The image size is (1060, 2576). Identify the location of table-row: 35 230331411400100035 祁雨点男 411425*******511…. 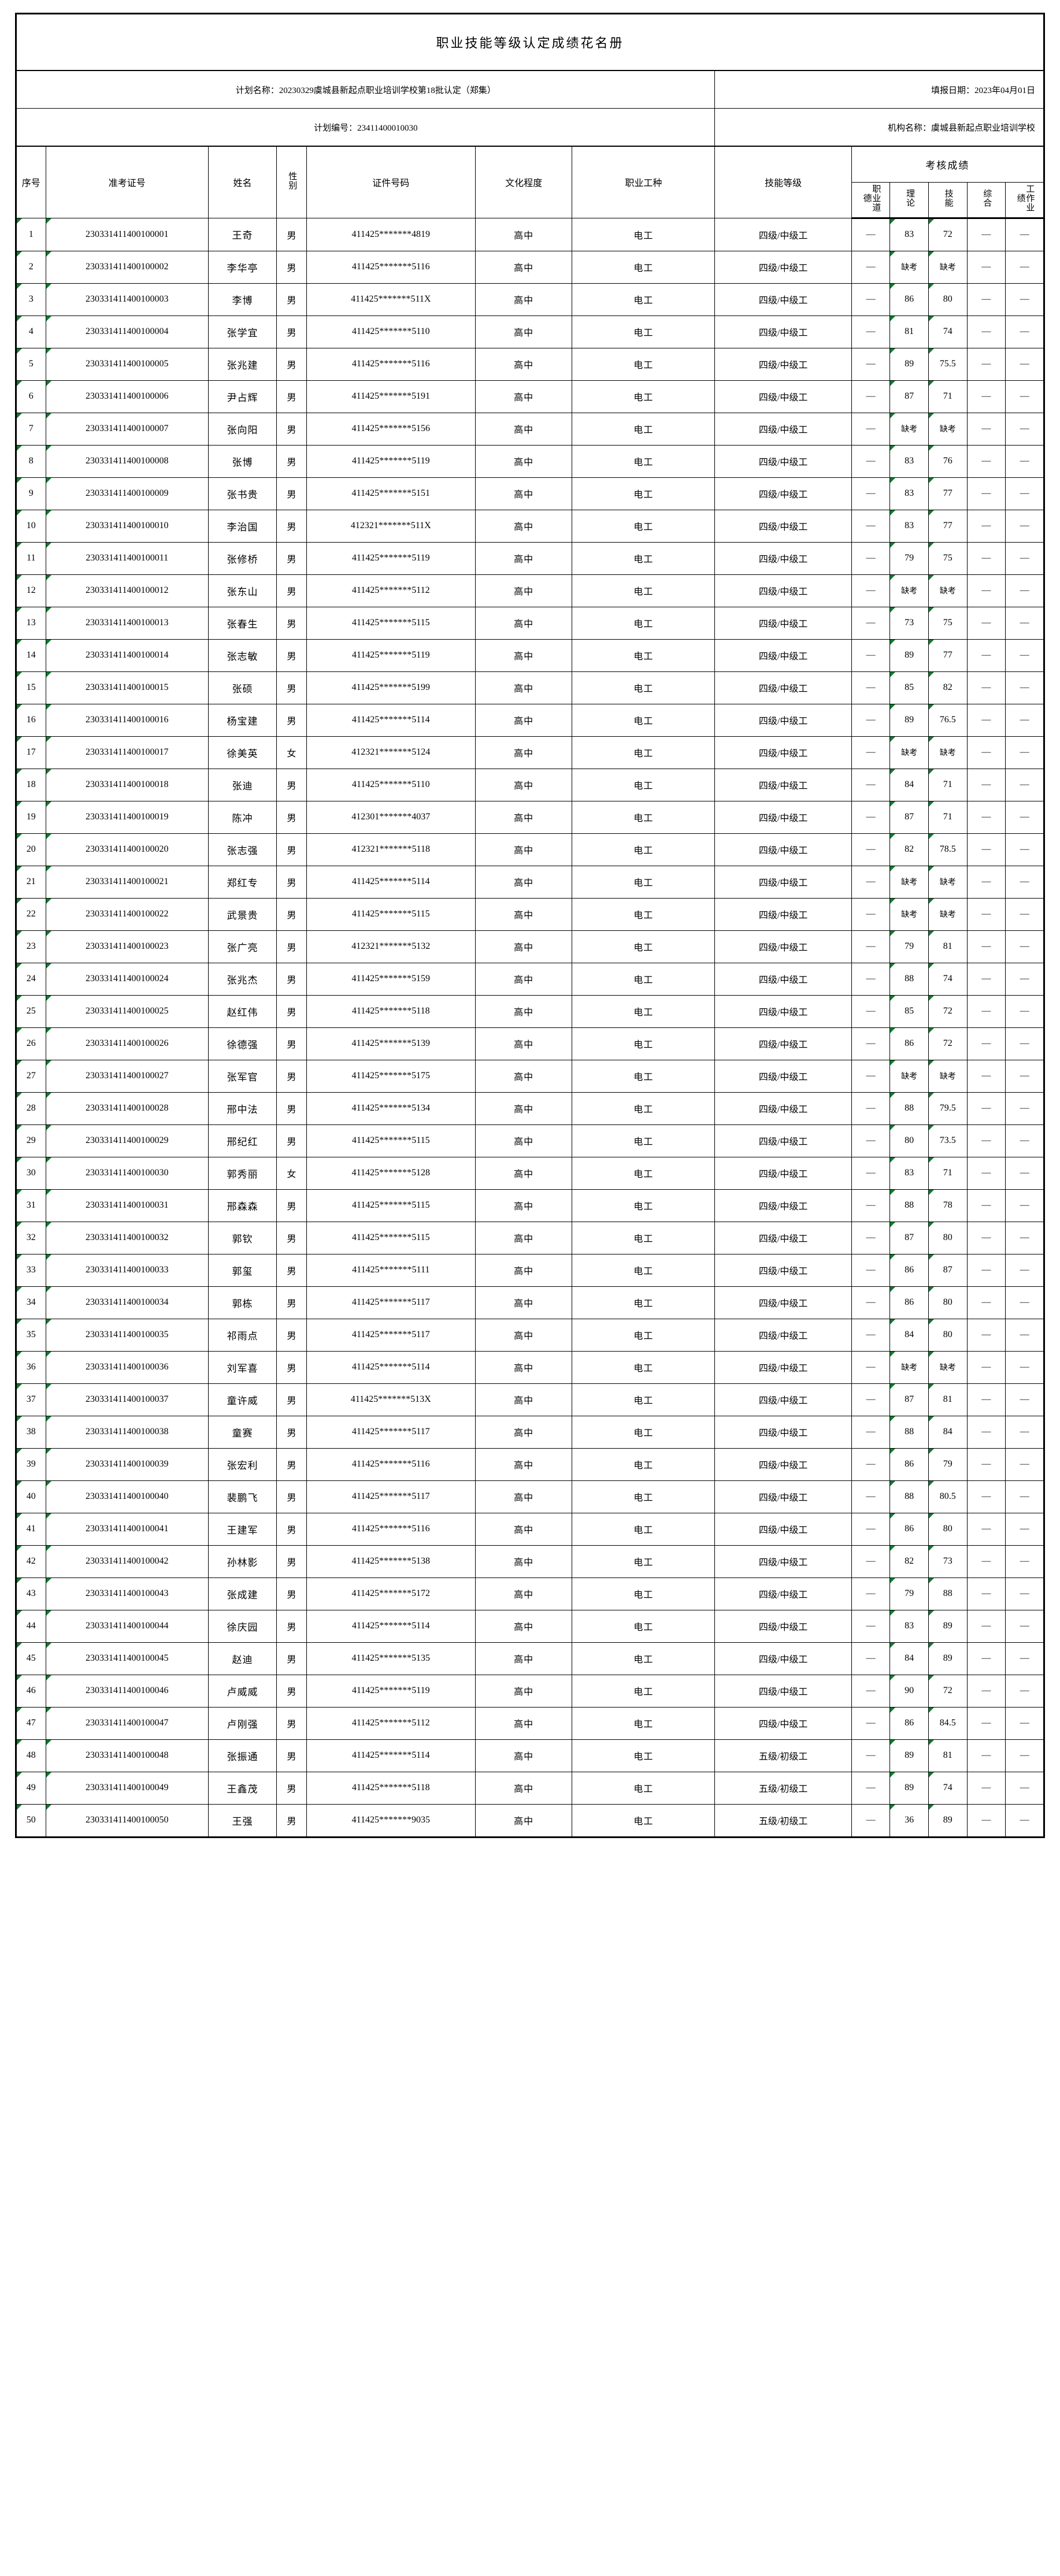
(530, 1335).